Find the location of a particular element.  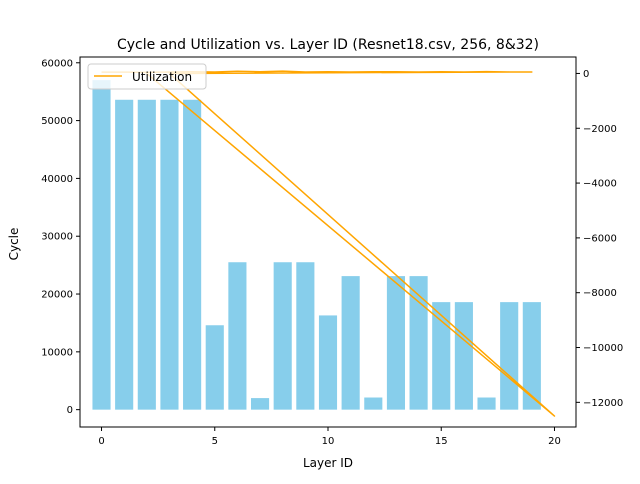

y-tick-label: 30000 is located at coordinates (57, 237).